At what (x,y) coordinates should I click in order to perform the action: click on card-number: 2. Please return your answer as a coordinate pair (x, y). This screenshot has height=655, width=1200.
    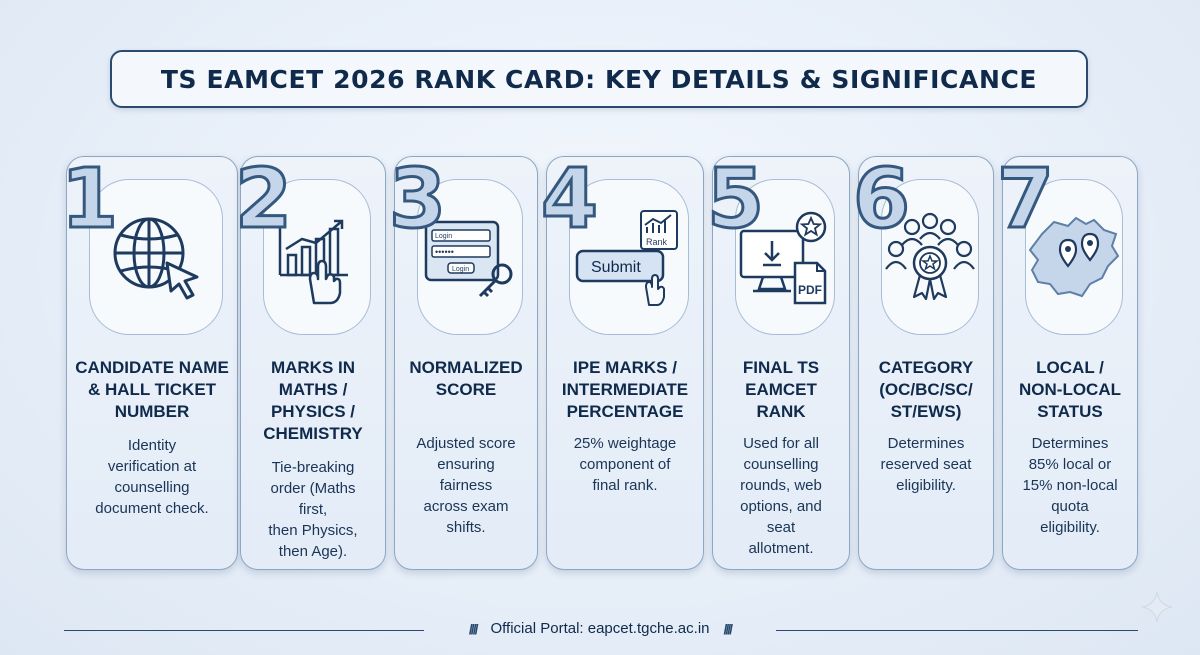
    Looking at the image, I should click on (263, 199).